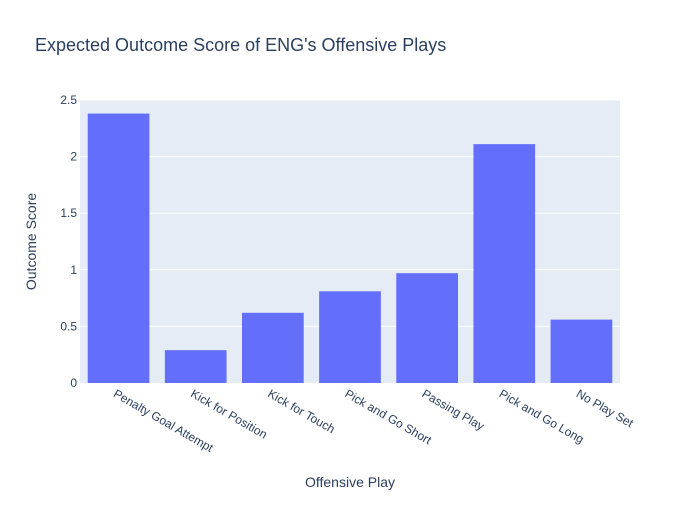 This screenshot has height=505, width=700. Describe the element at coordinates (68, 213) in the screenshot. I see `y-tick-label: 1.5` at that location.